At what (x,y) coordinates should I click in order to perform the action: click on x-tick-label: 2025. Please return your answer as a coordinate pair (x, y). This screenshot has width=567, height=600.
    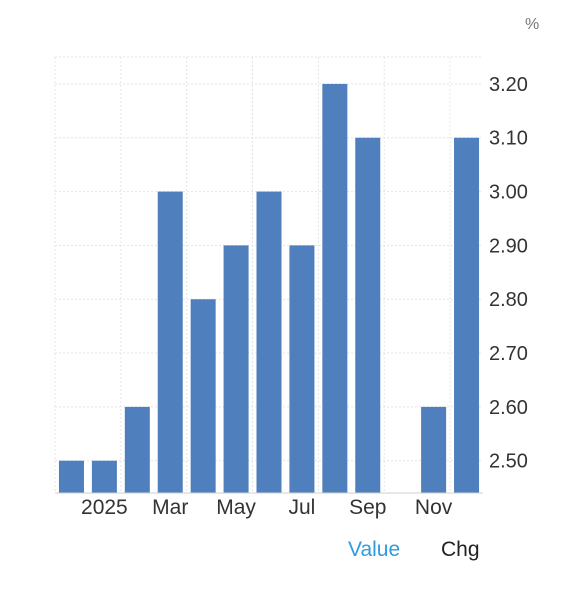
    Looking at the image, I should click on (104, 507).